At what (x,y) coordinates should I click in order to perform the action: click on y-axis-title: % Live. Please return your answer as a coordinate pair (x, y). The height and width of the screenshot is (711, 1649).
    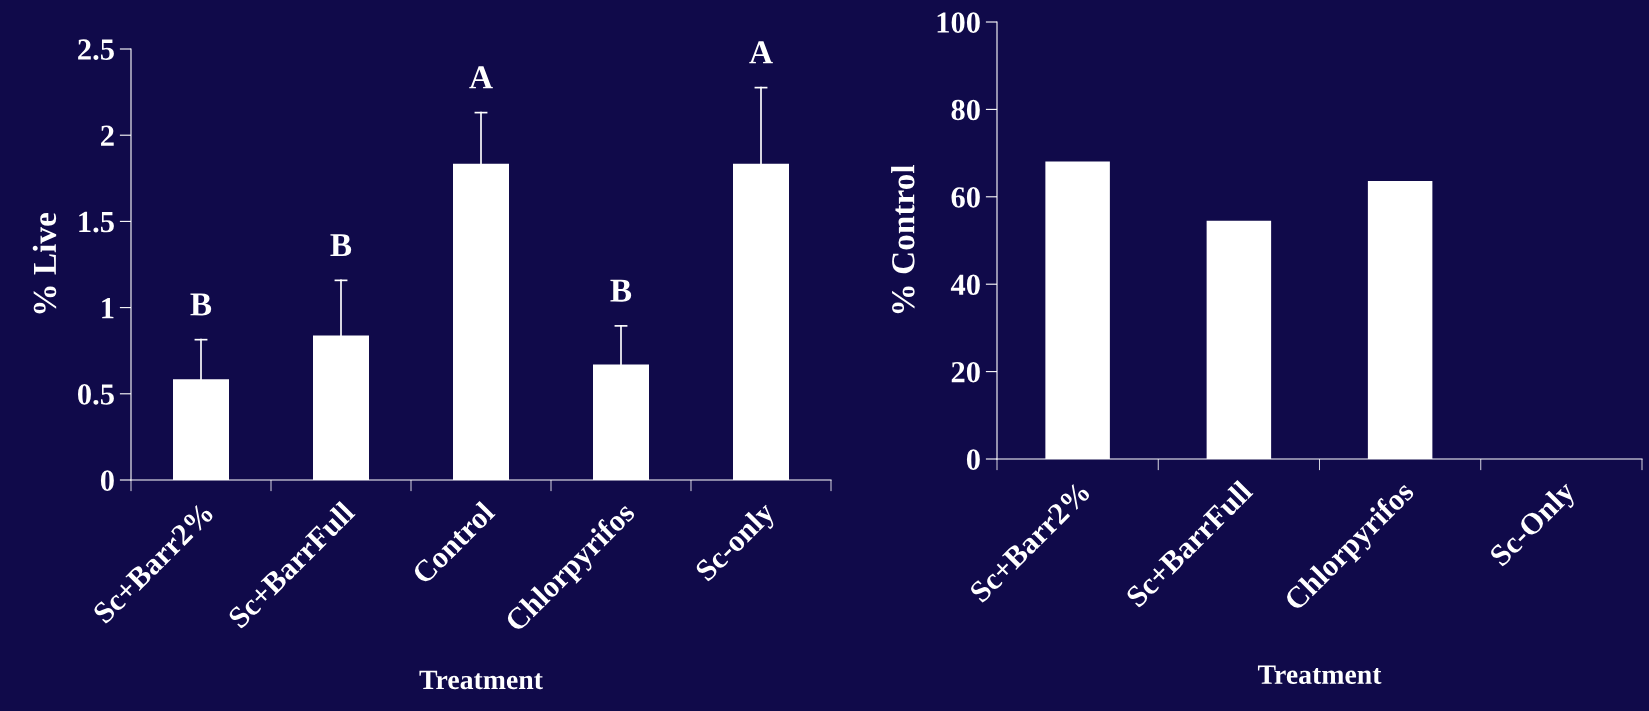
    Looking at the image, I should click on (44, 263).